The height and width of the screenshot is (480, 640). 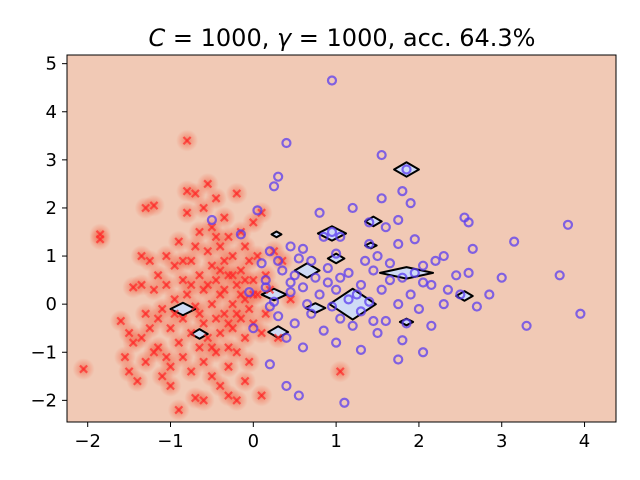 What do you see at coordinates (43, 400) in the screenshot?
I see `y-tick-label: −2` at bounding box center [43, 400].